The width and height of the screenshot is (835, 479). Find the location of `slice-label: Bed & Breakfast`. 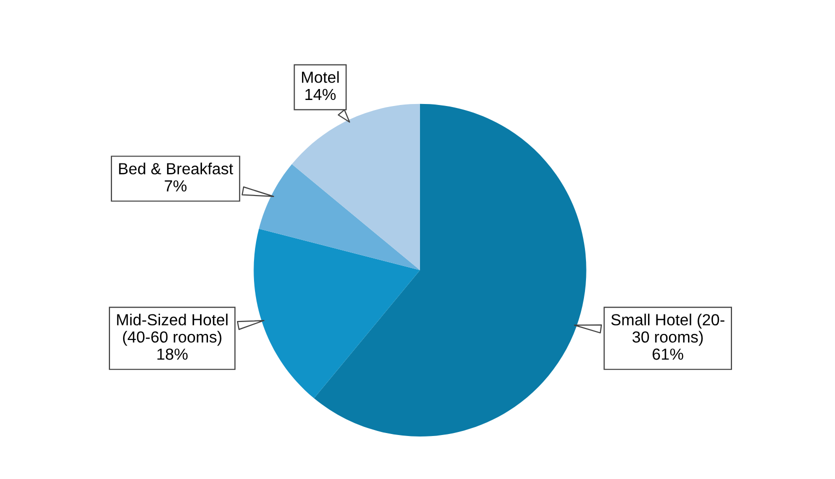

slice-label: Bed & Breakfast is located at coordinates (176, 168).